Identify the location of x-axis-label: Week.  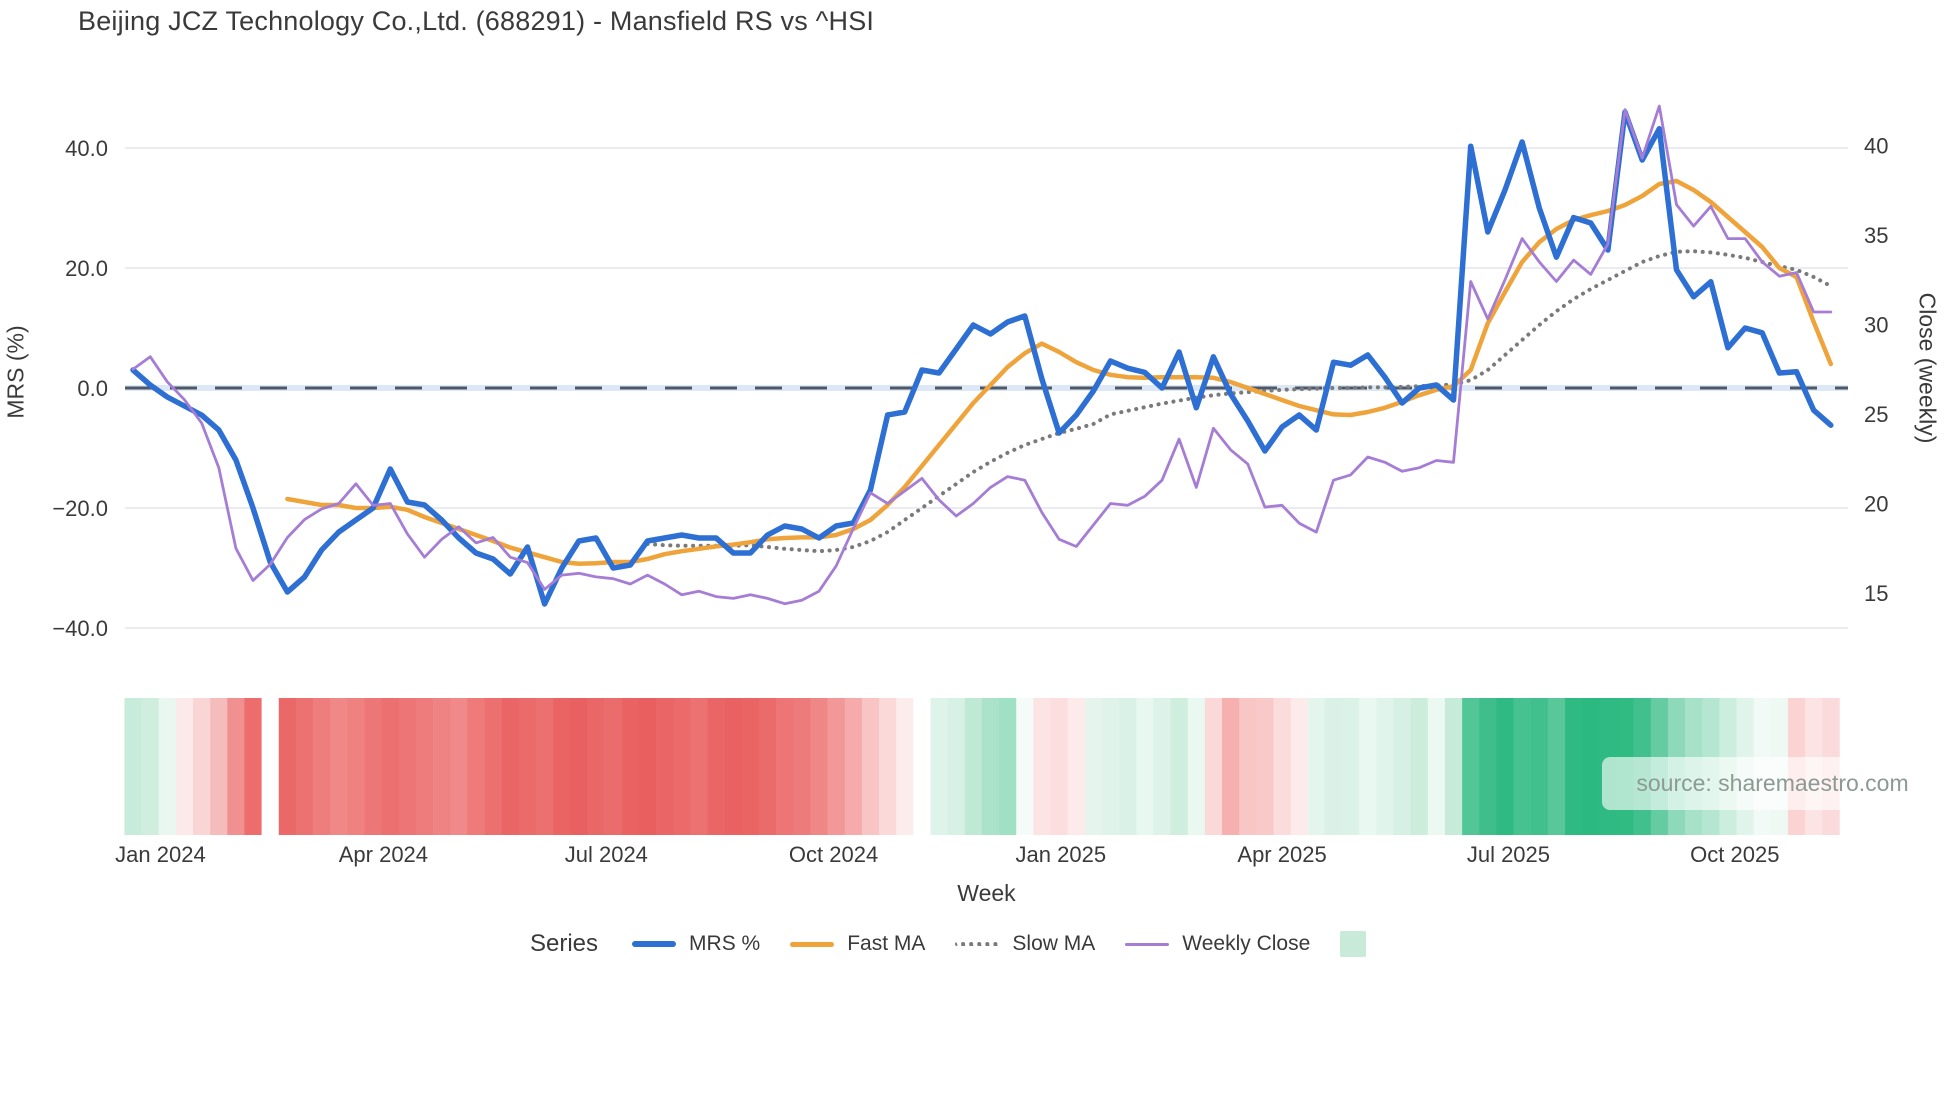
(986, 893).